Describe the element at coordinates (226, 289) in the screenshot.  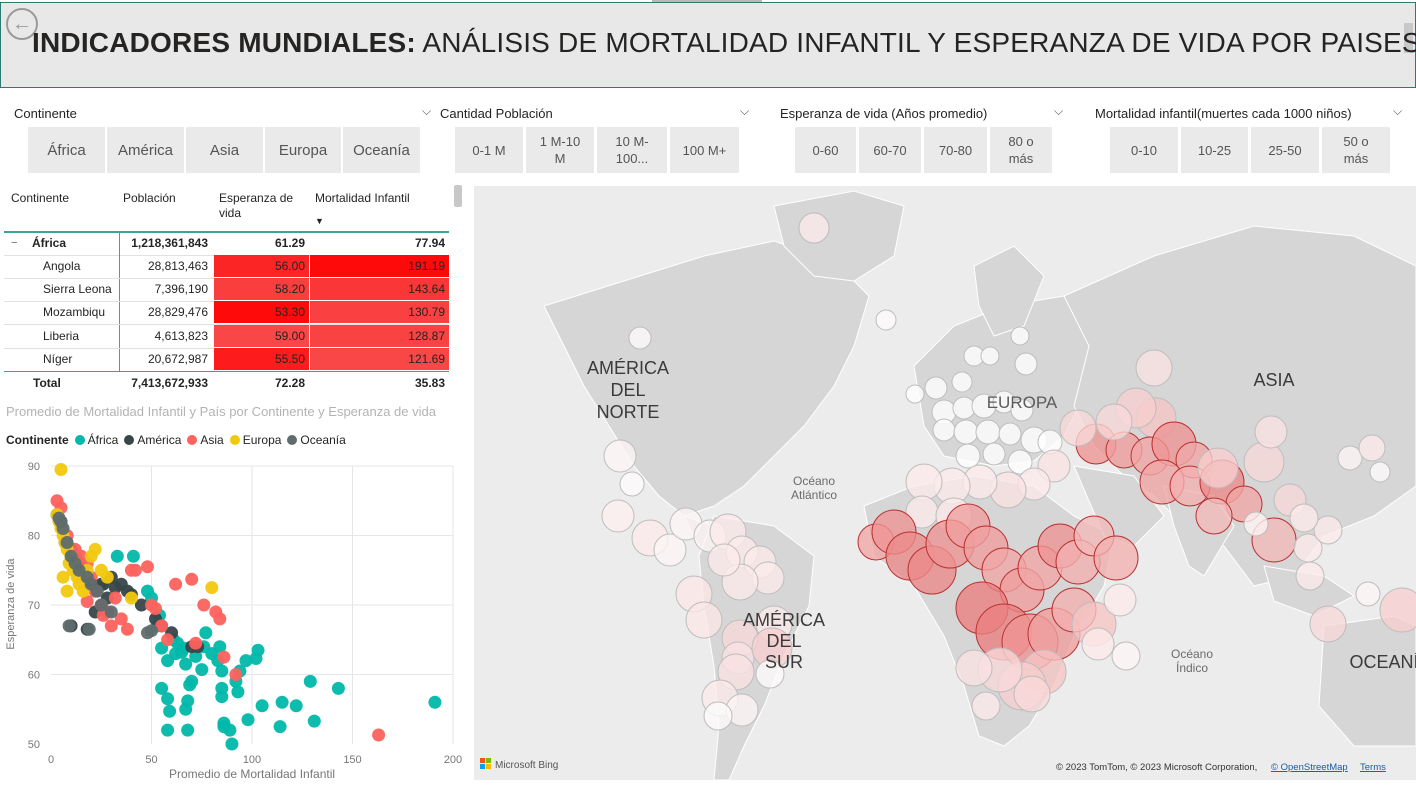
I see `table-row: Sierra Leona 7,396,190 58.20 143.64` at that location.